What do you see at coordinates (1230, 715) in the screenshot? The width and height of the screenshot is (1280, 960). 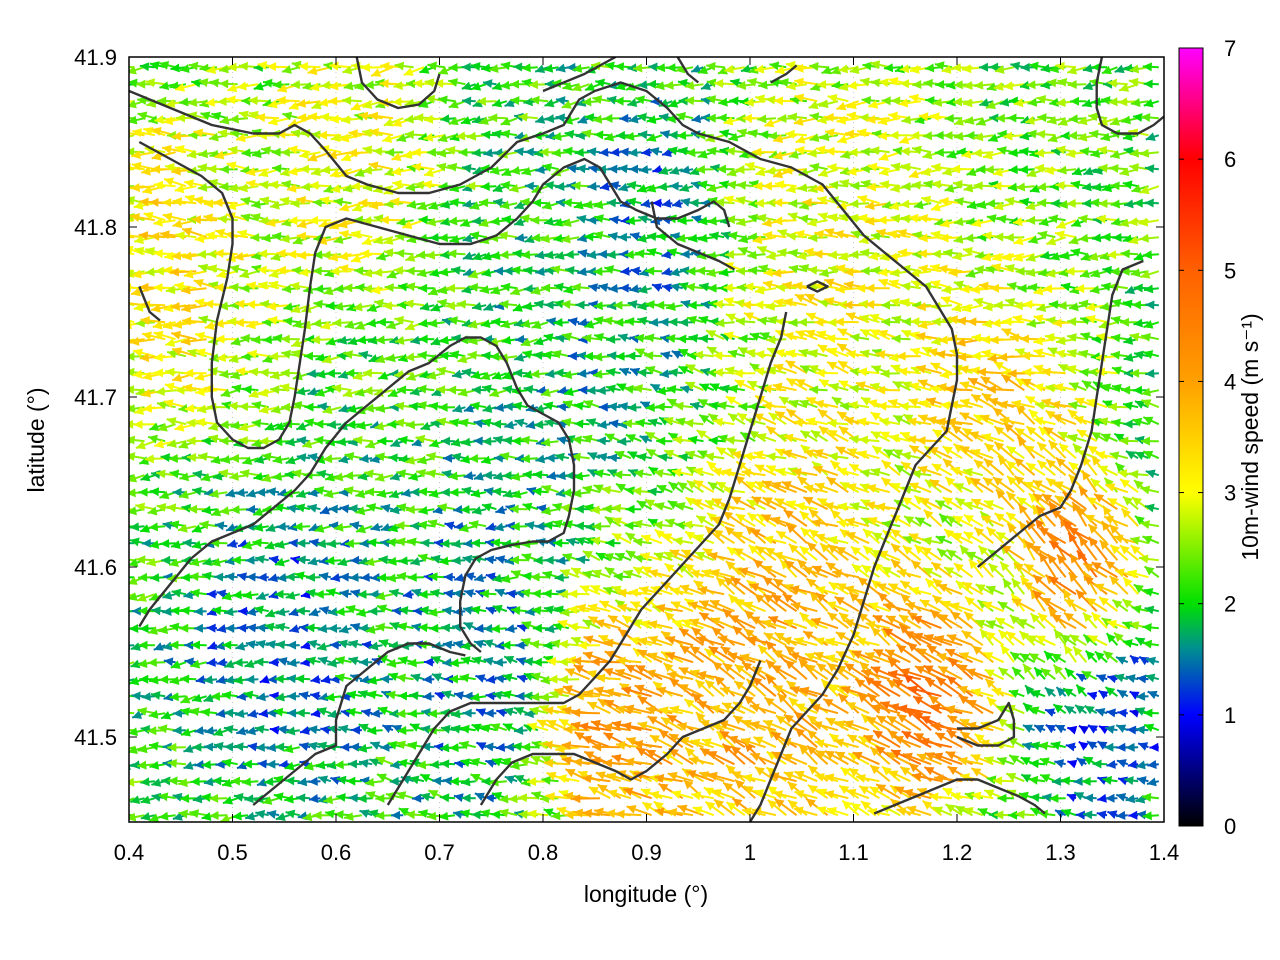 I see `colorbar-tick-label: 1` at bounding box center [1230, 715].